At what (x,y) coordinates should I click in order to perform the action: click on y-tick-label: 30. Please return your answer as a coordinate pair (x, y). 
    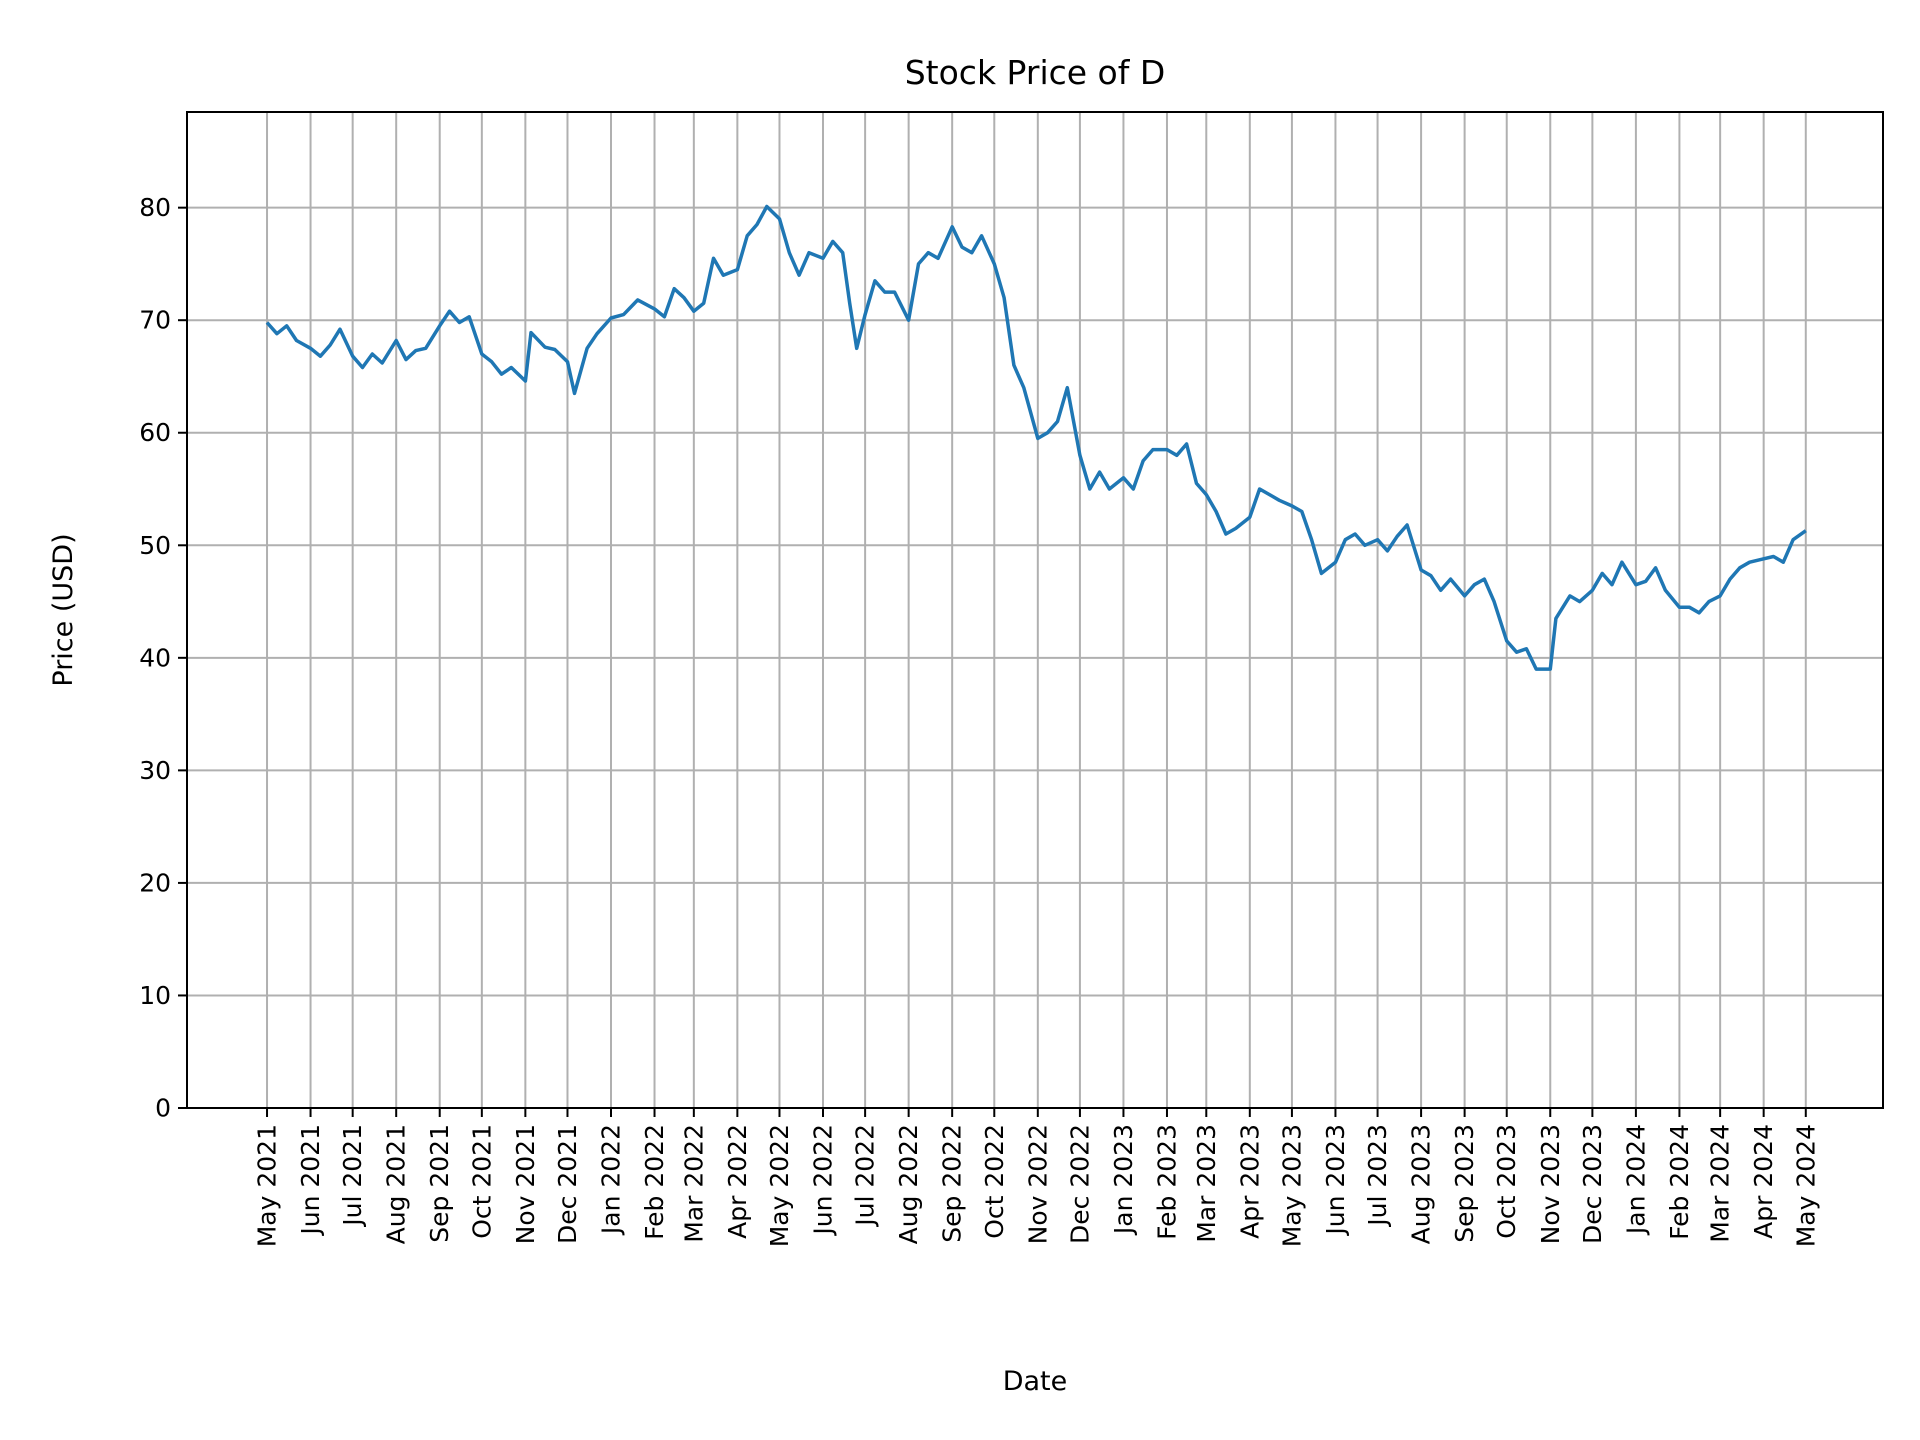
    Looking at the image, I should click on (155, 770).